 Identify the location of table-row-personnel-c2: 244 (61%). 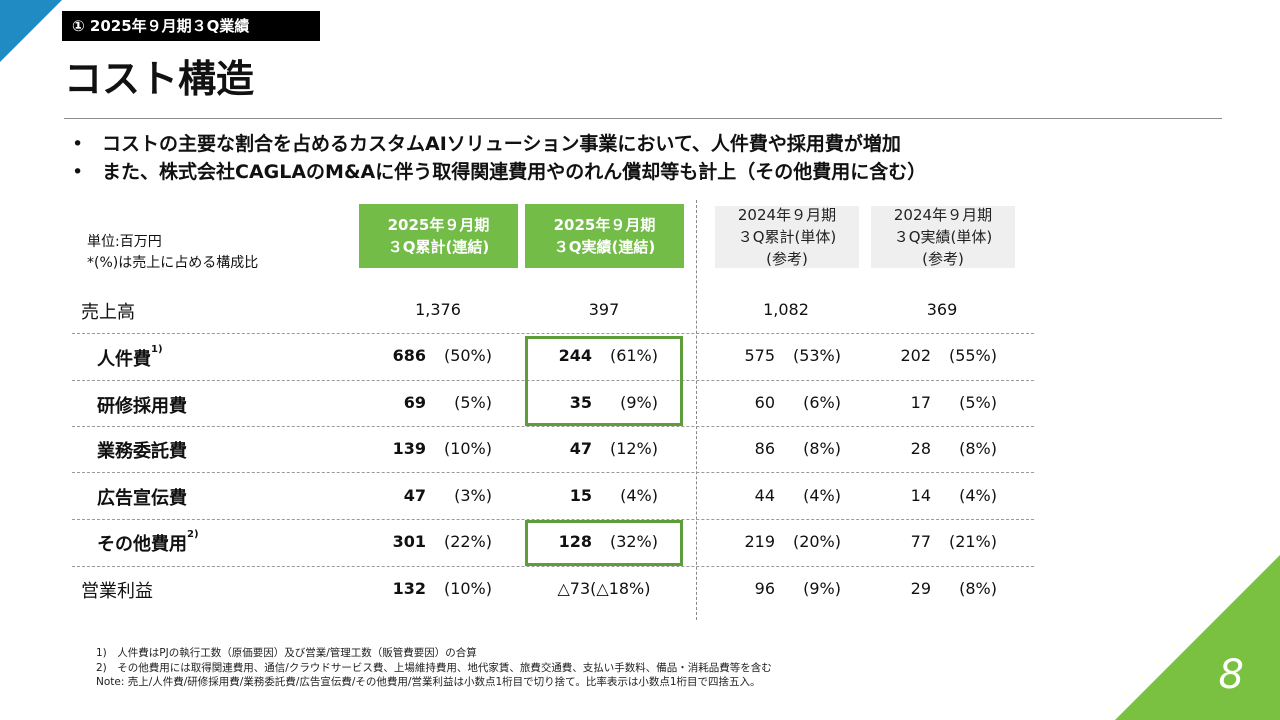
(608, 355).